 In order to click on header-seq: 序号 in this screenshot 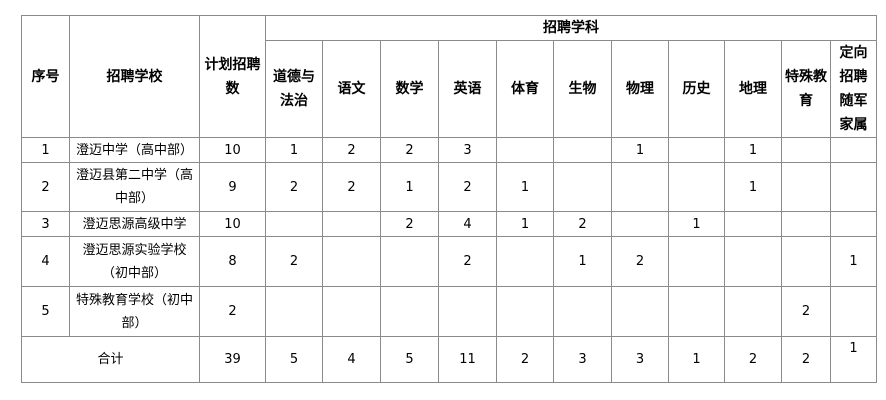, I will do `click(45, 76)`.